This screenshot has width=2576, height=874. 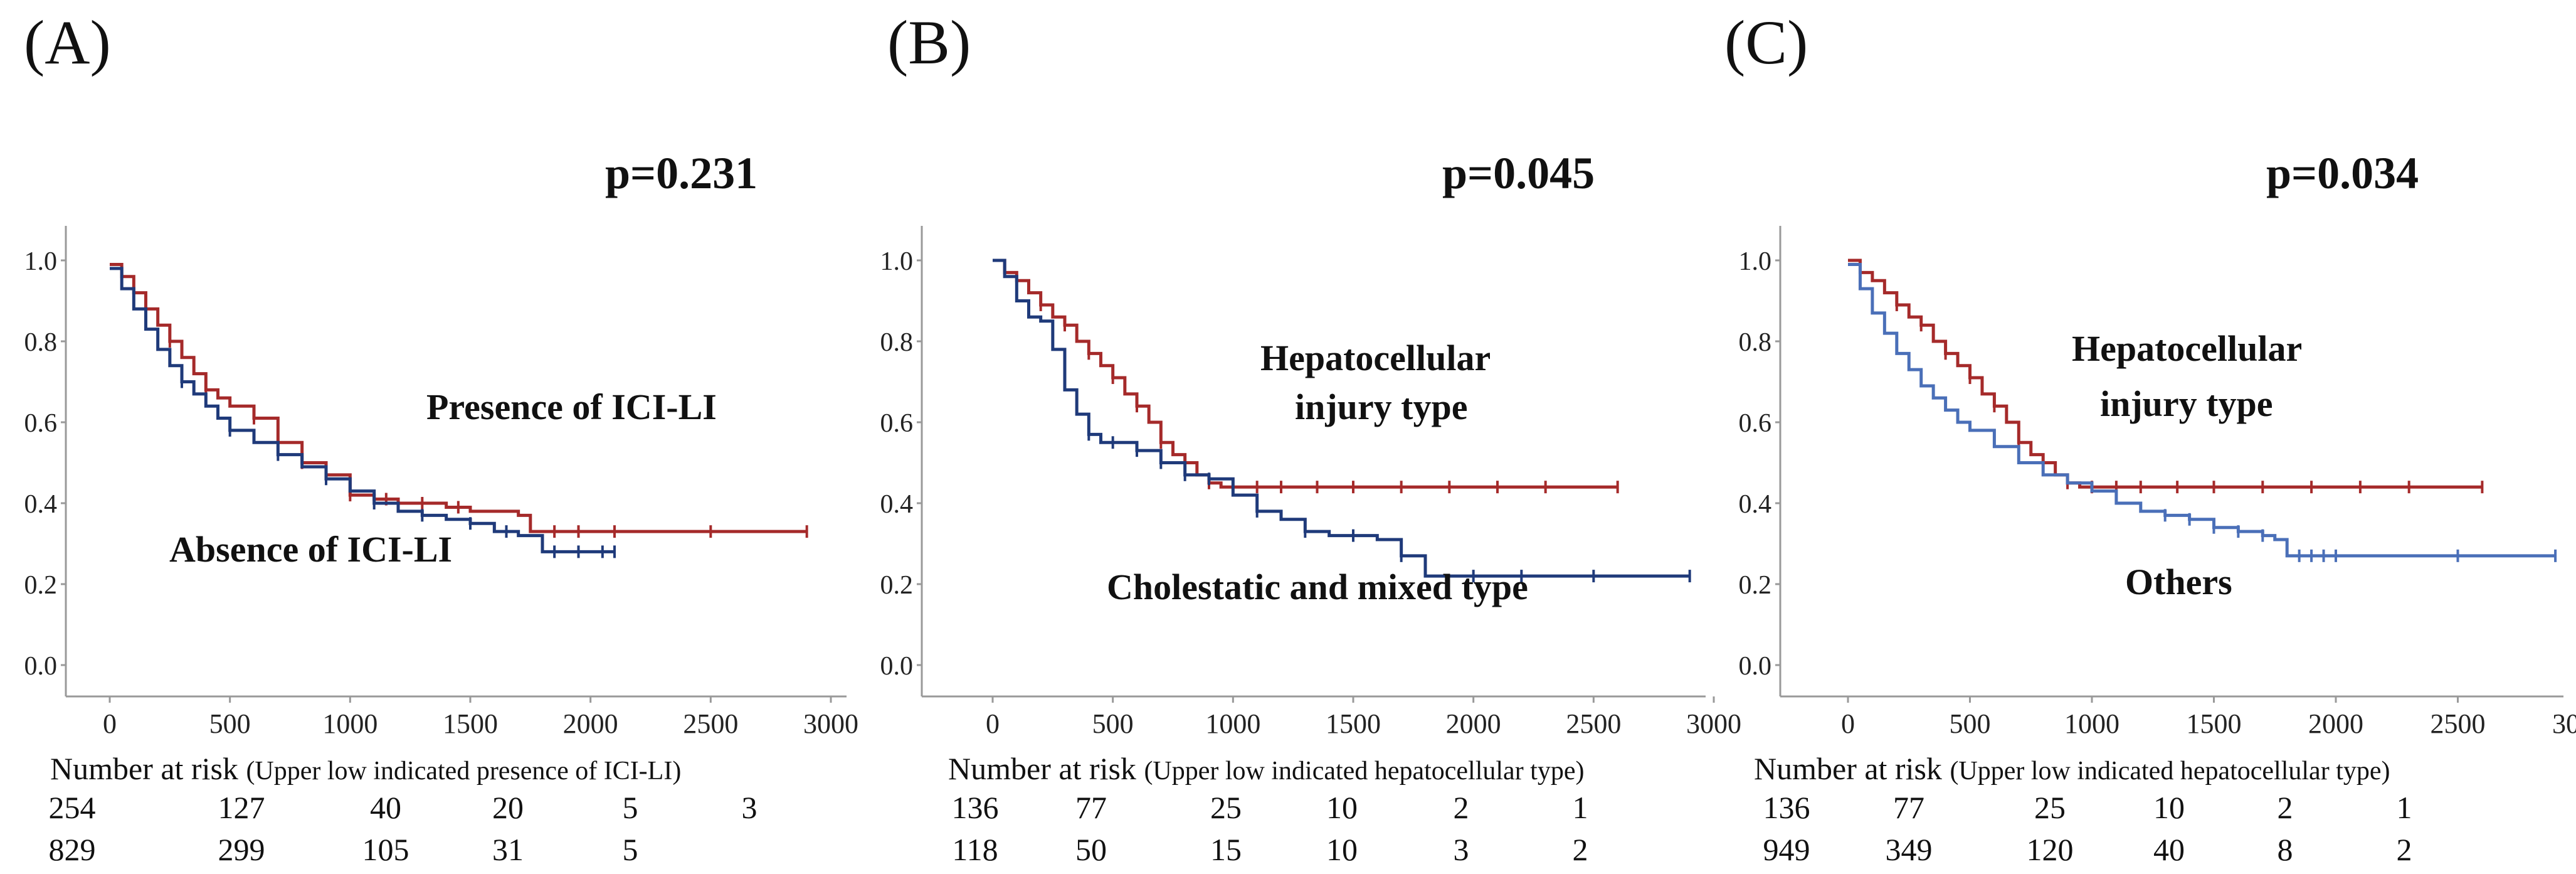 I want to click on risk-cell: 349, so click(x=1909, y=849).